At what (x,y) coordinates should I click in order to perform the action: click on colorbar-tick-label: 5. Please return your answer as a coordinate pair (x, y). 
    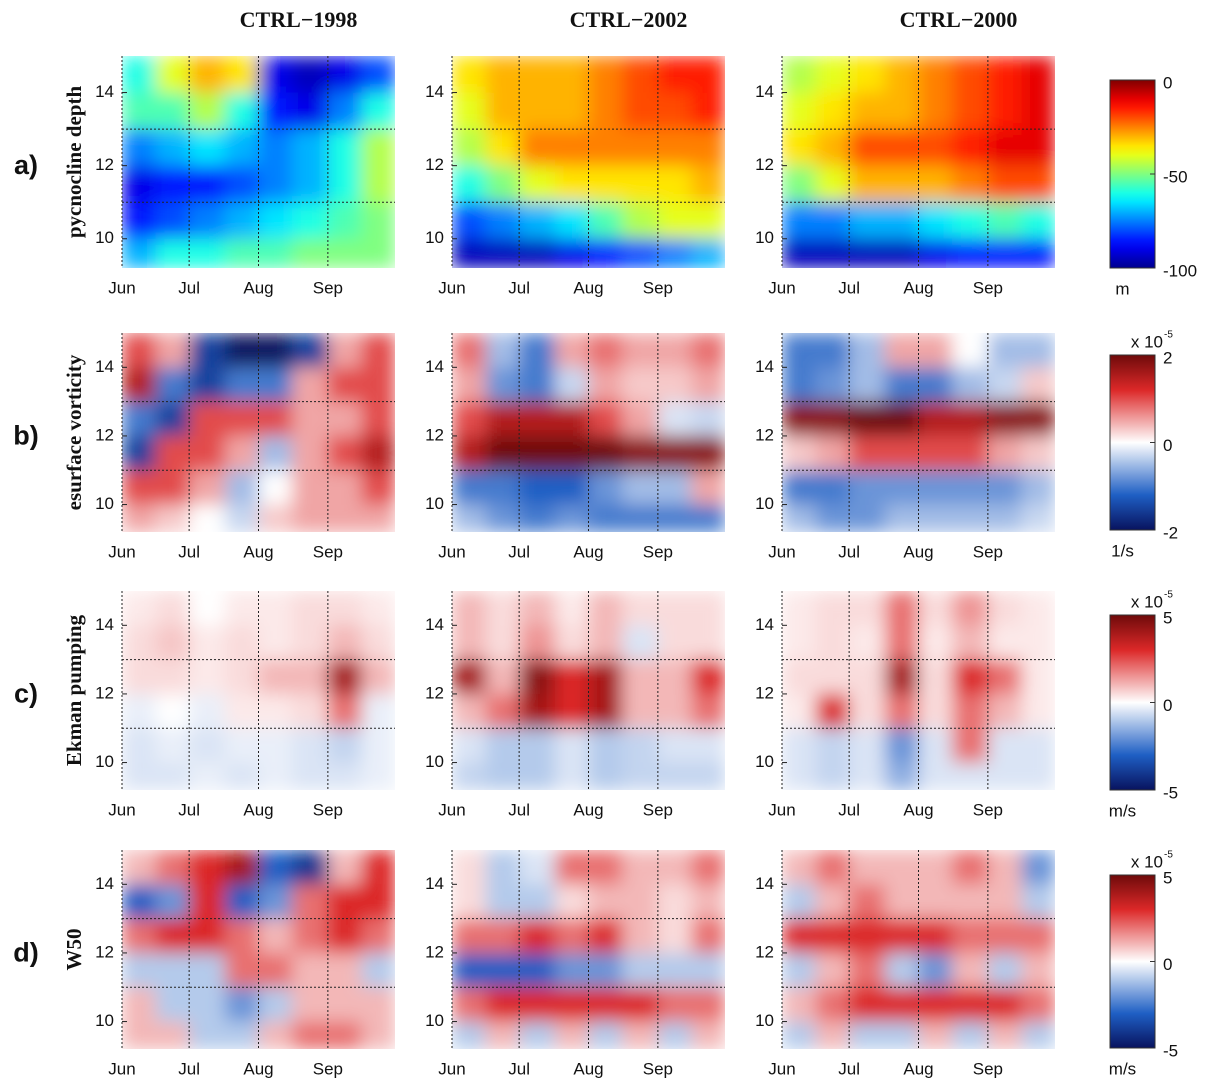
    Looking at the image, I should click on (1167, 617).